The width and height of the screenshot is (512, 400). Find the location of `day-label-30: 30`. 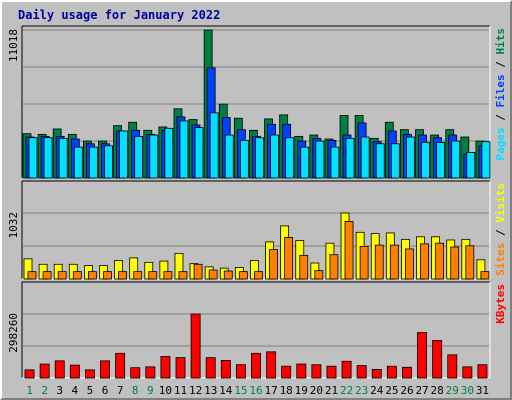

day-label-30: 30 is located at coordinates (467, 390).